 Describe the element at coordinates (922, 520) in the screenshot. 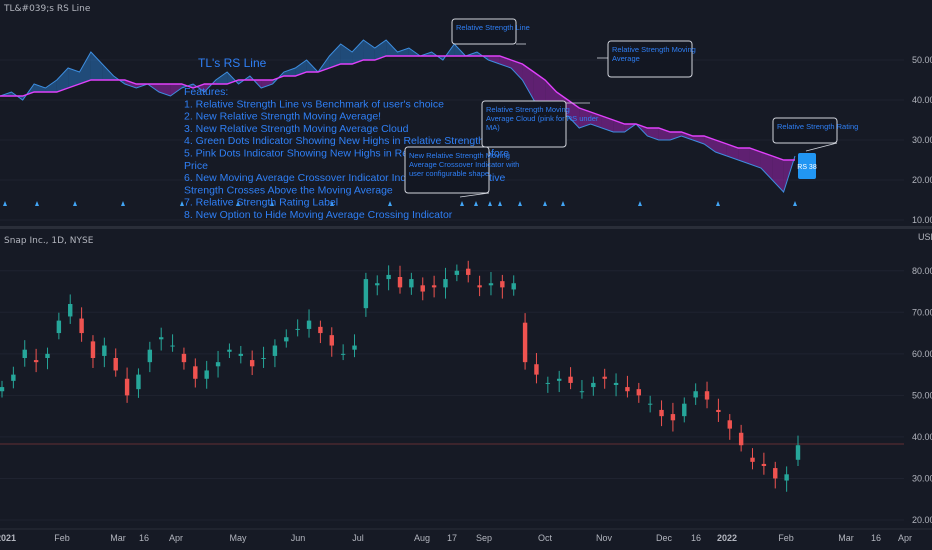

I see `lower-y-tick-label: 20.00` at that location.